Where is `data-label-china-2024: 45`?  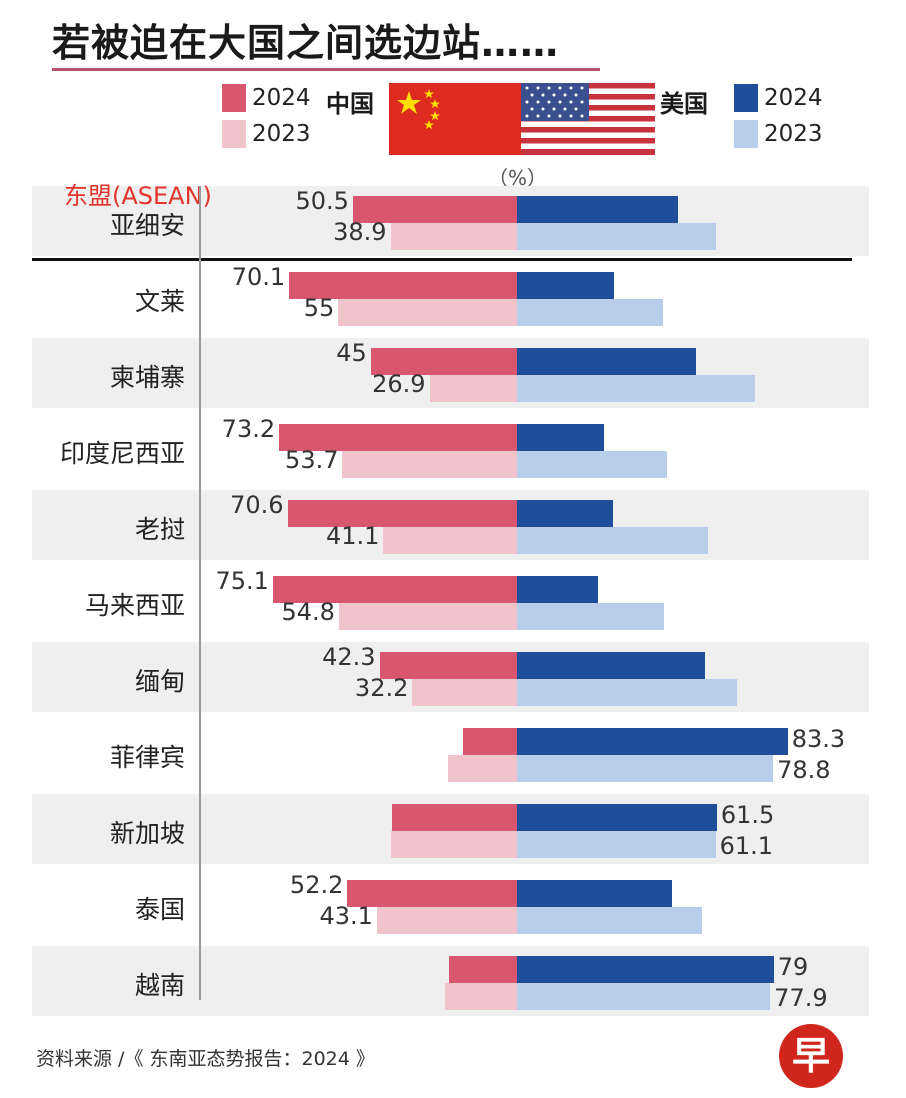 data-label-china-2024: 45 is located at coordinates (351, 353).